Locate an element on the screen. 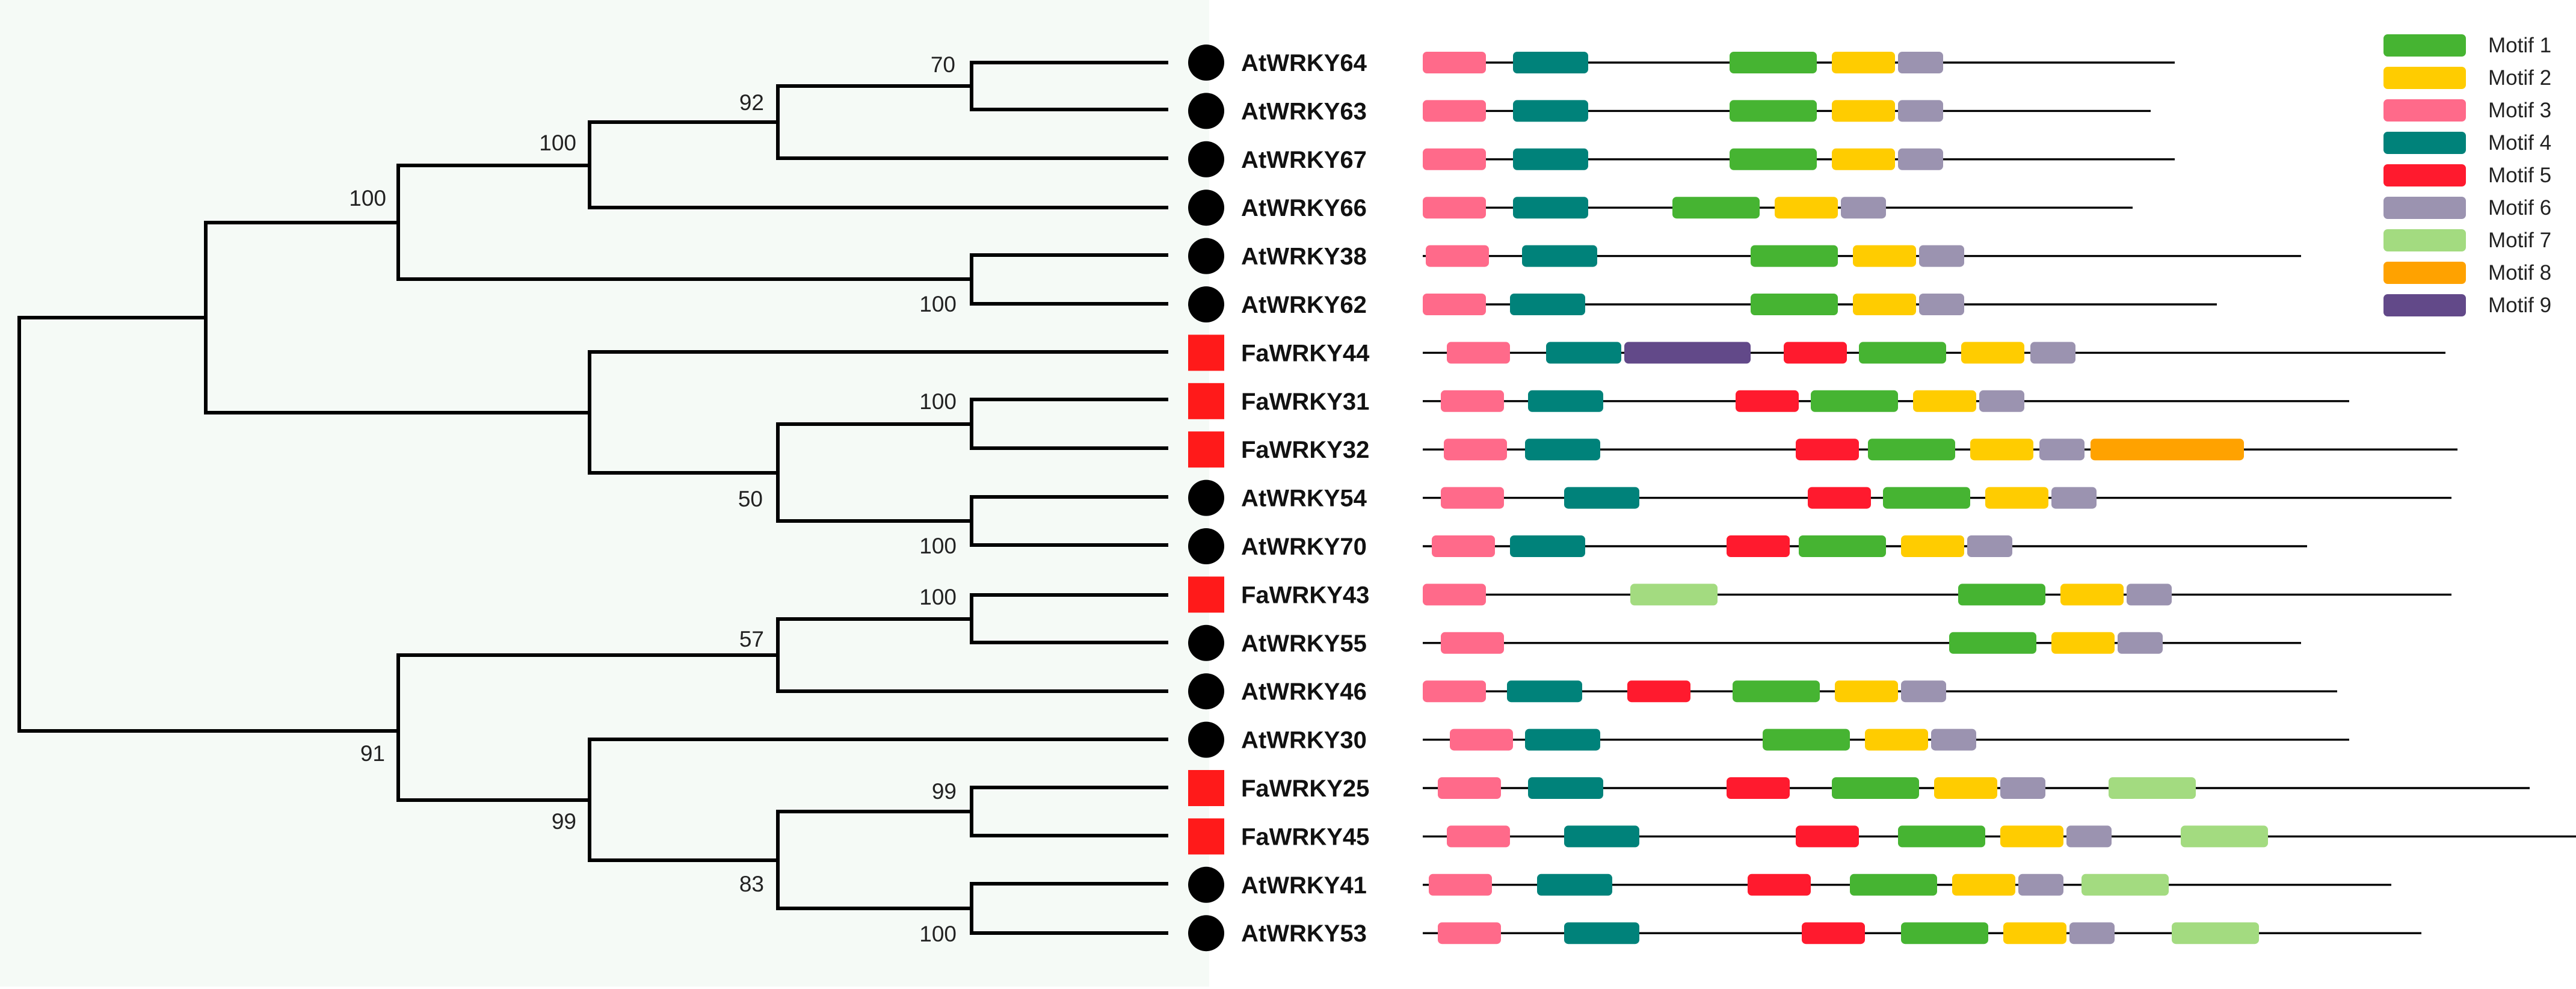 The width and height of the screenshot is (2576, 989). legend-item: Motif 1 is located at coordinates (2467, 45).